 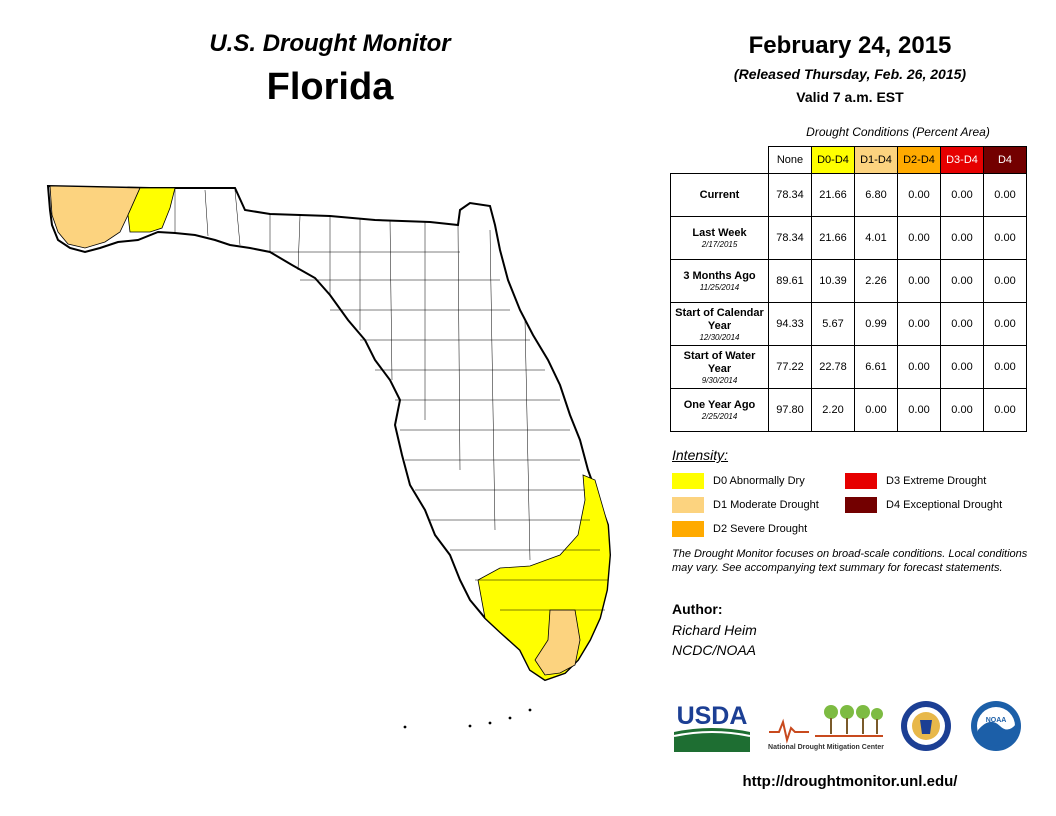 I want to click on table-title: Drought Conditions (Percent Area), so click(x=898, y=132).